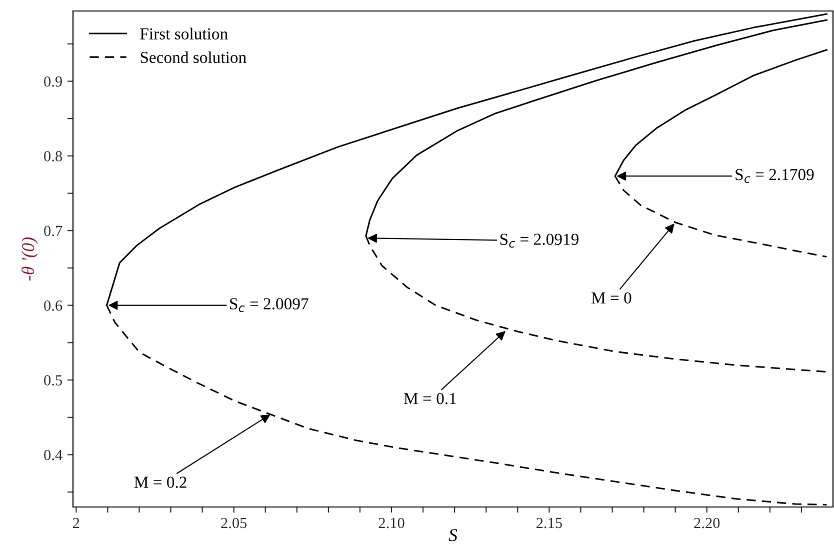 The width and height of the screenshot is (834, 556). What do you see at coordinates (160, 482) in the screenshot?
I see `annotation: M = 0.2` at bounding box center [160, 482].